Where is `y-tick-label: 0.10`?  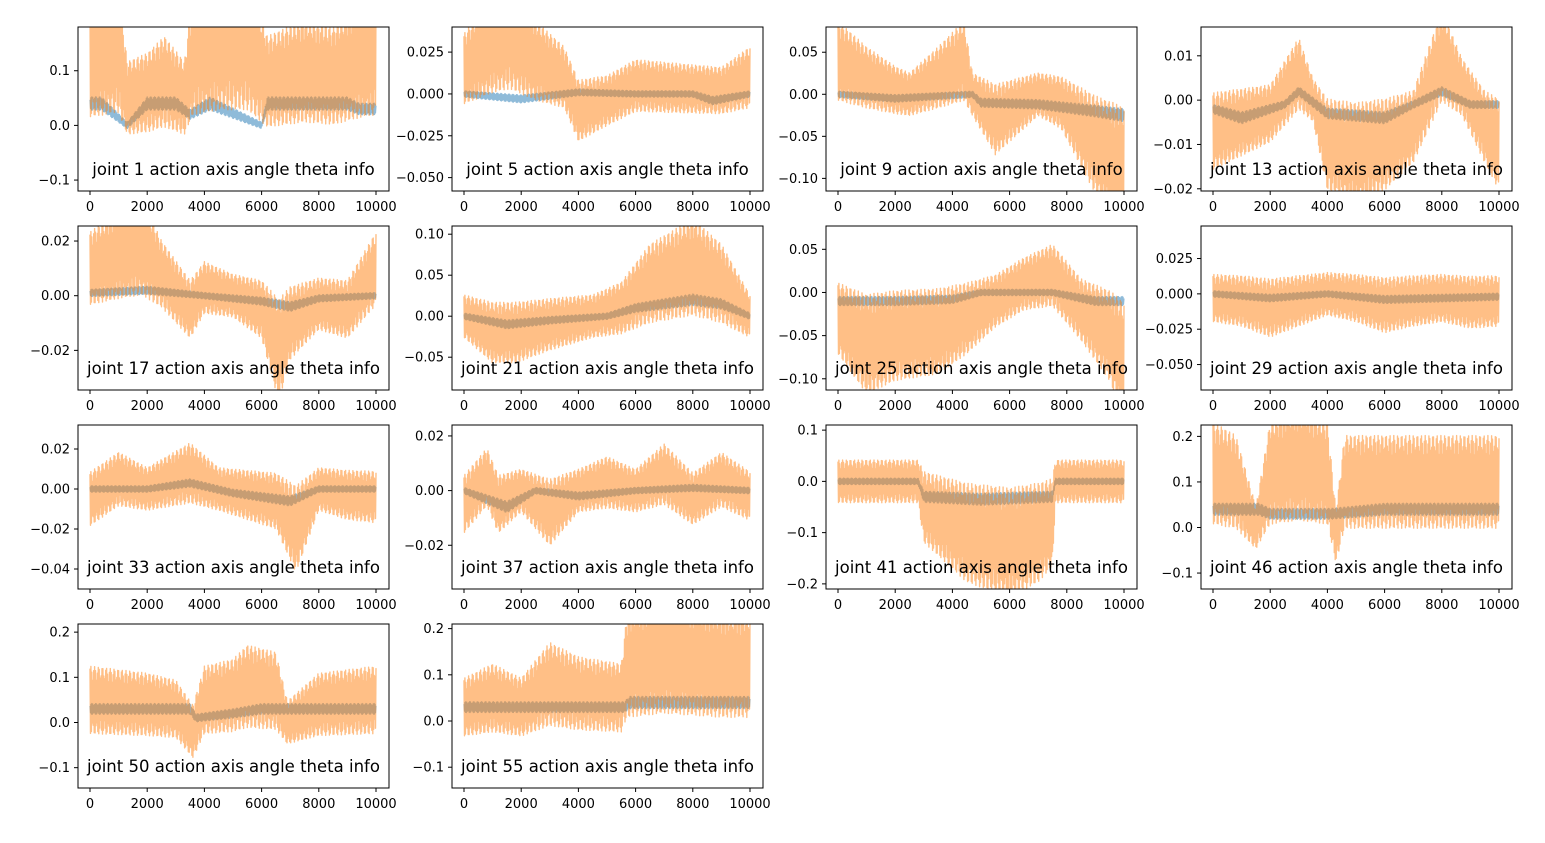
y-tick-label: 0.10 is located at coordinates (429, 235).